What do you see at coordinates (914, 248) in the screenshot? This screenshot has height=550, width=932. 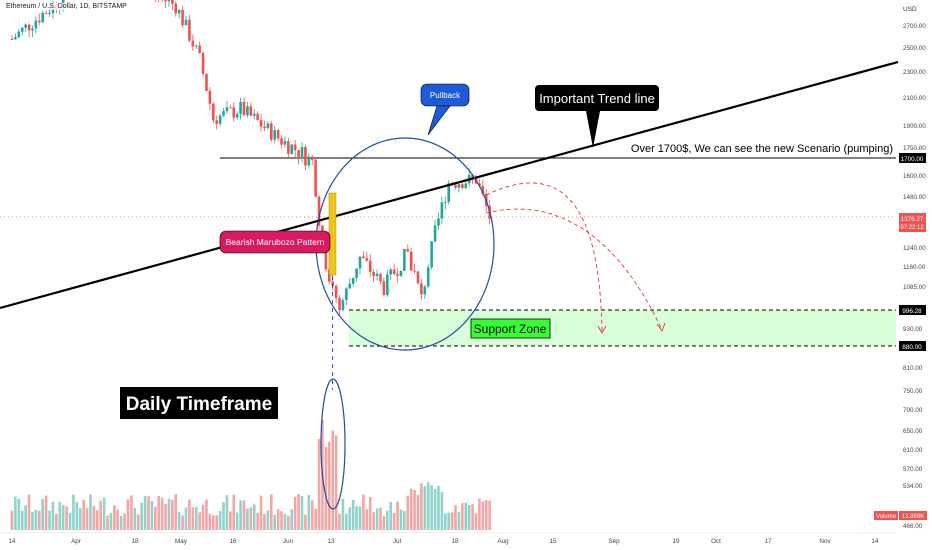 I see `price-tick-label: 1240.00` at bounding box center [914, 248].